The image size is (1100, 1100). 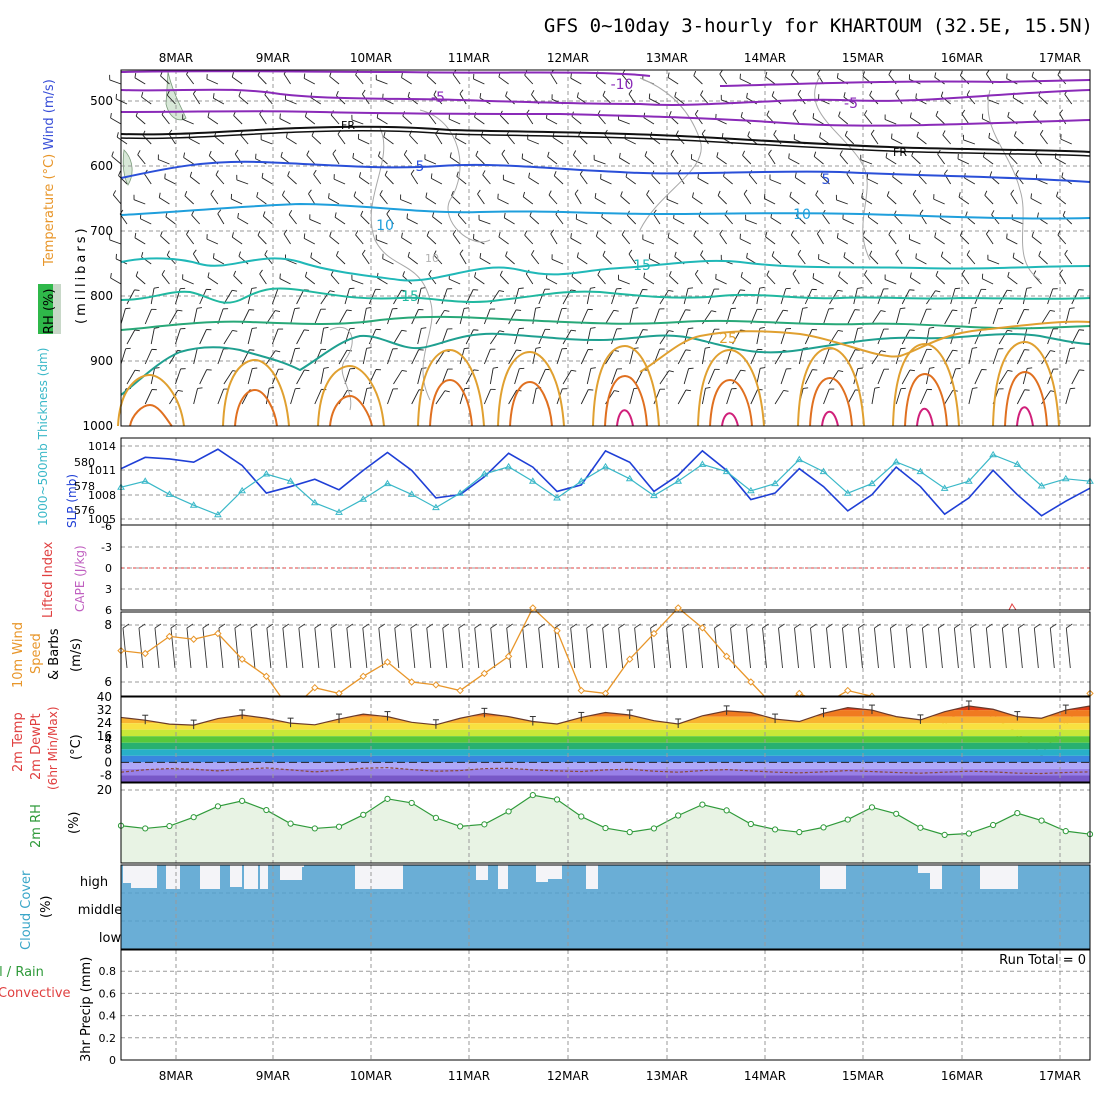 What do you see at coordinates (22, 972) in the screenshot?
I see `precip-total-label: tal / Rain` at bounding box center [22, 972].